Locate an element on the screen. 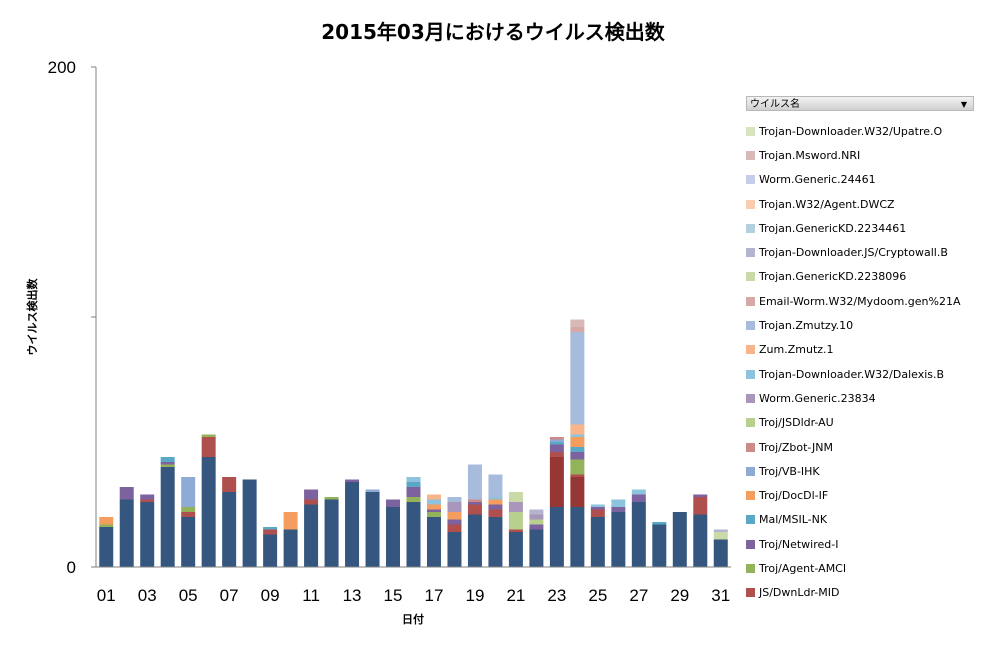 This screenshot has width=987, height=648. legend-item: Mal/MSIL-NK is located at coordinates (860, 520).